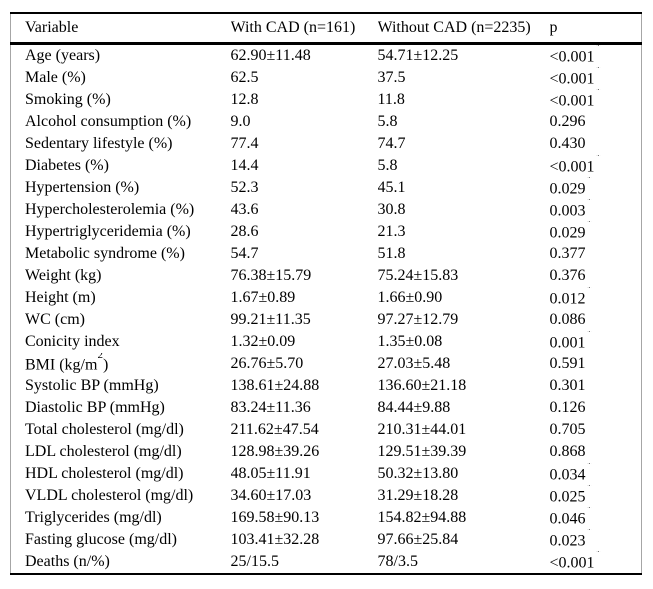 This screenshot has height=589, width=653. What do you see at coordinates (244, 143) in the screenshot?
I see `cell-with-cad: 77.4` at bounding box center [244, 143].